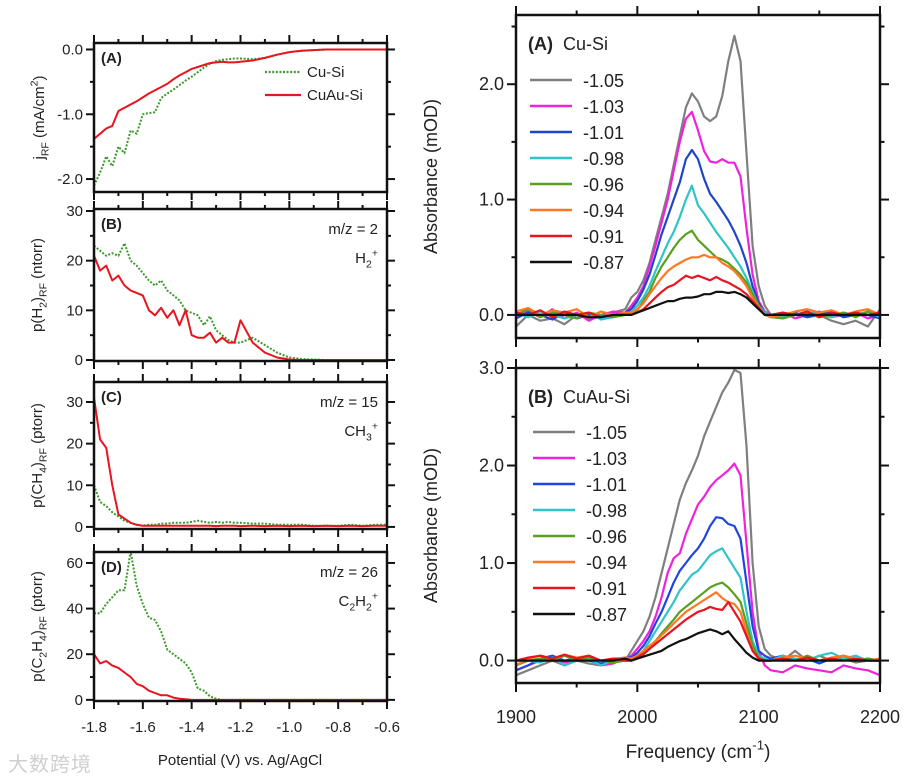 The image size is (910, 781). Describe the element at coordinates (241, 727) in the screenshot. I see `x-tick-label: -1.2` at that location.